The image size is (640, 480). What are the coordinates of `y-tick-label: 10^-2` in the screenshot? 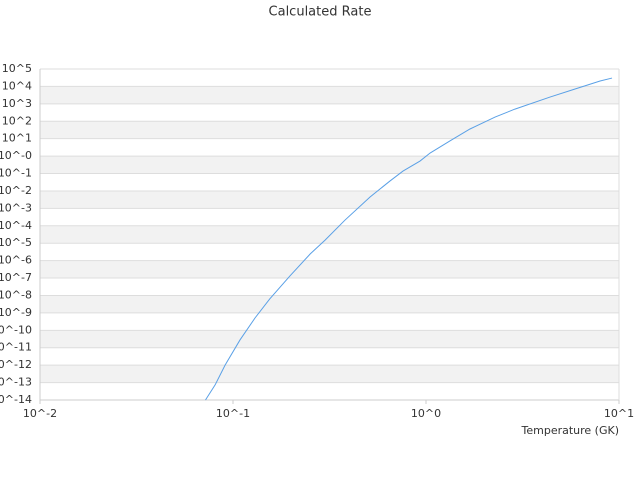 It's located at (16, 190).